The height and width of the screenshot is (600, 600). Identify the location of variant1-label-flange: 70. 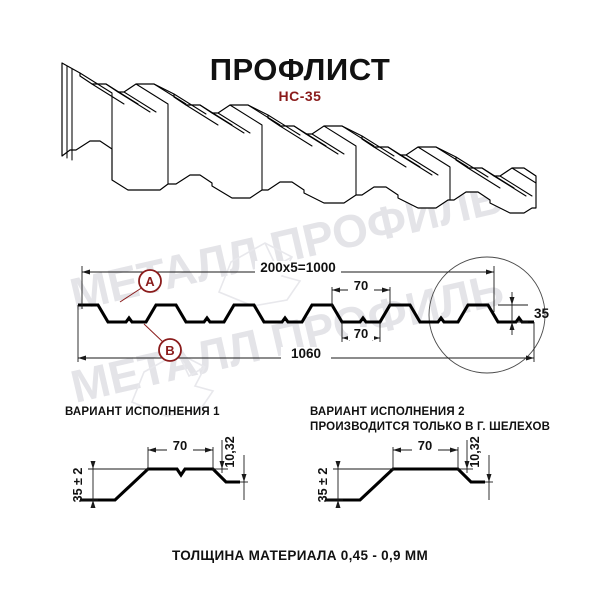
(180, 445).